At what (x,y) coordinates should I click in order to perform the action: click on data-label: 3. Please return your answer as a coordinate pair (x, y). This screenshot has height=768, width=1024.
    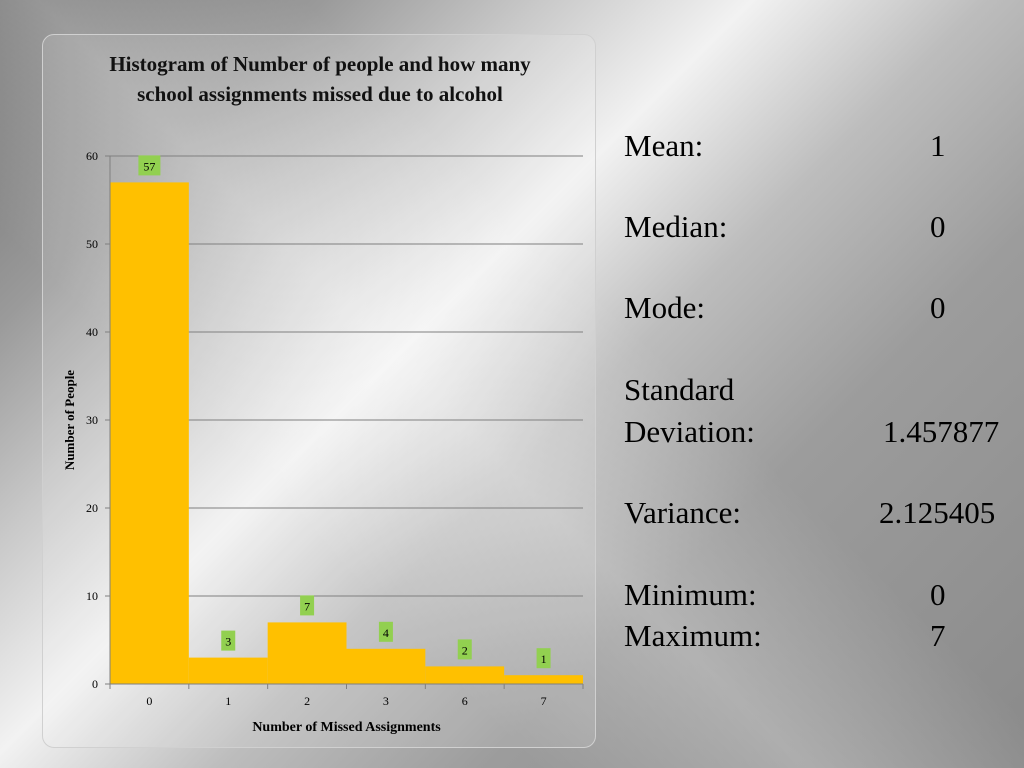
    Looking at the image, I should click on (228, 642).